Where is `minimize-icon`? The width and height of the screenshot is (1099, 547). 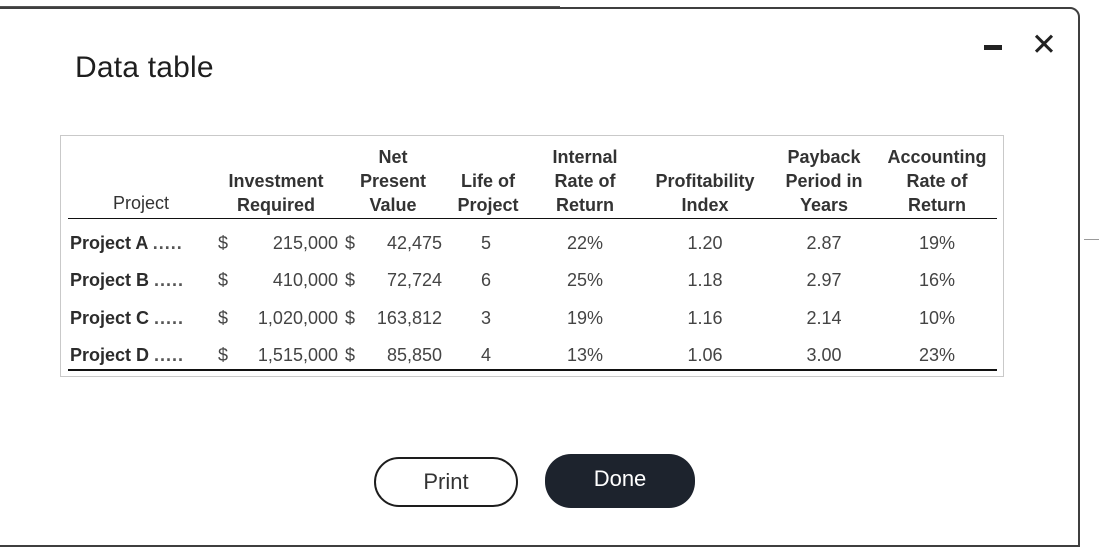
minimize-icon is located at coordinates (993, 47).